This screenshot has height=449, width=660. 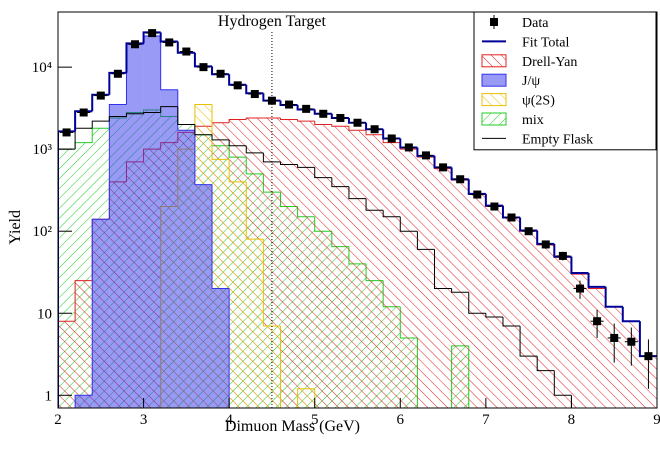 I want to click on legend-label: Data, so click(x=535, y=23).